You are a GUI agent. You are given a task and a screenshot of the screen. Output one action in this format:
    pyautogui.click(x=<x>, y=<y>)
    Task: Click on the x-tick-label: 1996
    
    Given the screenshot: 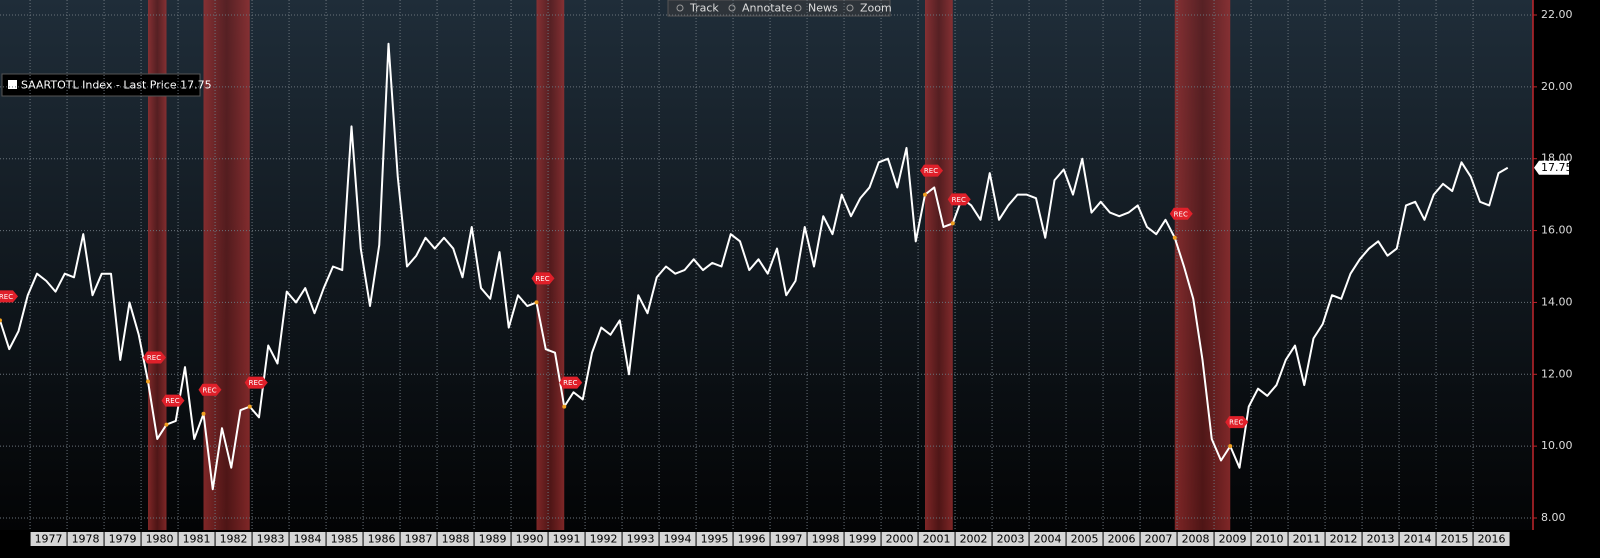 What is the action you would take?
    pyautogui.click(x=752, y=539)
    